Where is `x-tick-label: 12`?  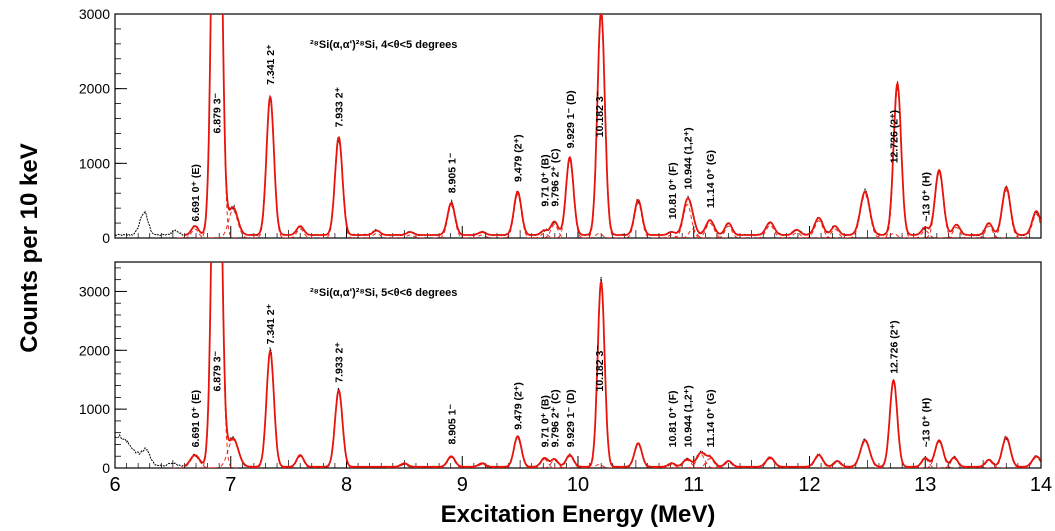
x-tick-label: 12 is located at coordinates (809, 485).